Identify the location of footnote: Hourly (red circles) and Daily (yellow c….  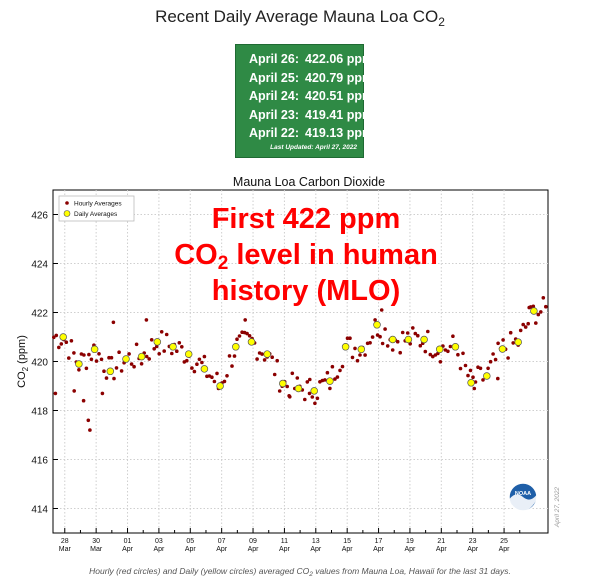
(300, 572).